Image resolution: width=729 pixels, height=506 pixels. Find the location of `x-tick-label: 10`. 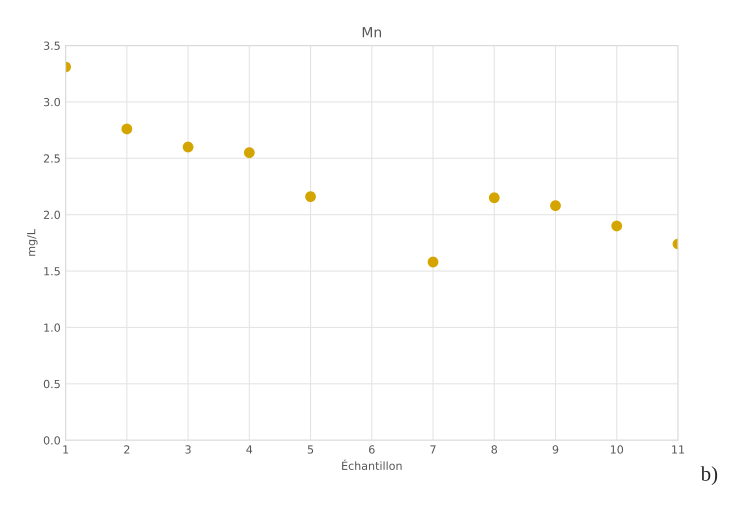

x-tick-label: 10 is located at coordinates (617, 449).